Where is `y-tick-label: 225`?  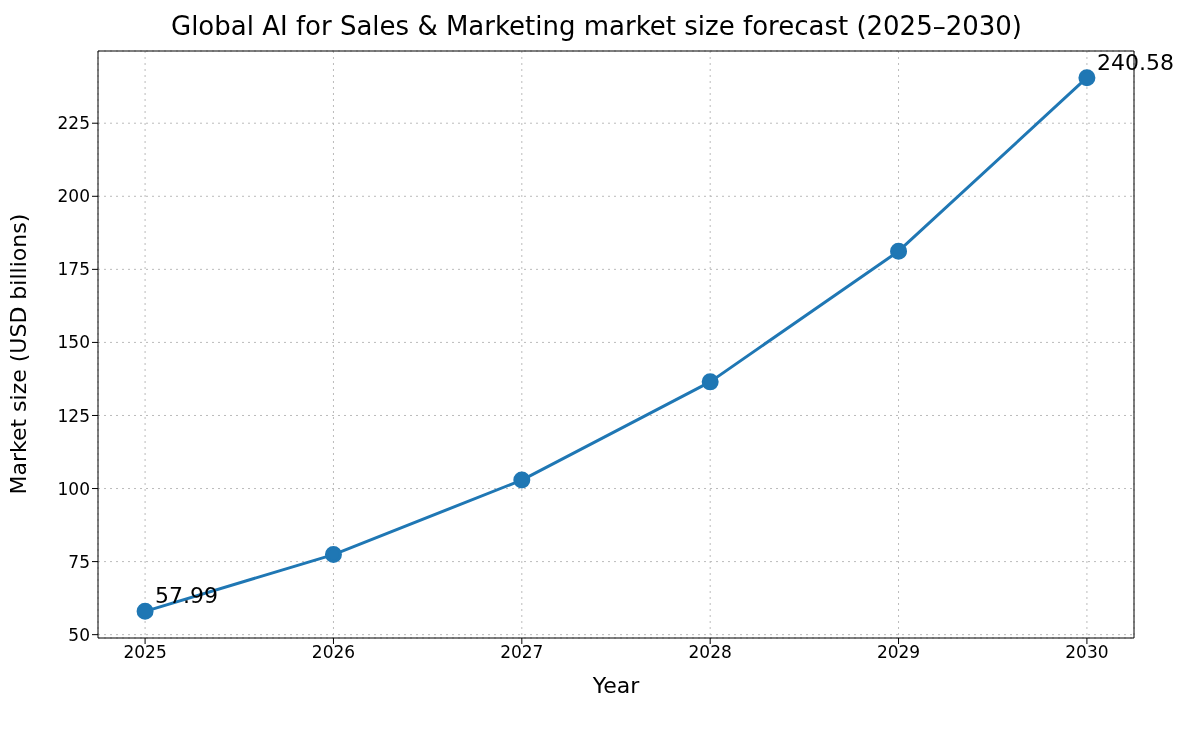
y-tick-label: 225 is located at coordinates (73, 123).